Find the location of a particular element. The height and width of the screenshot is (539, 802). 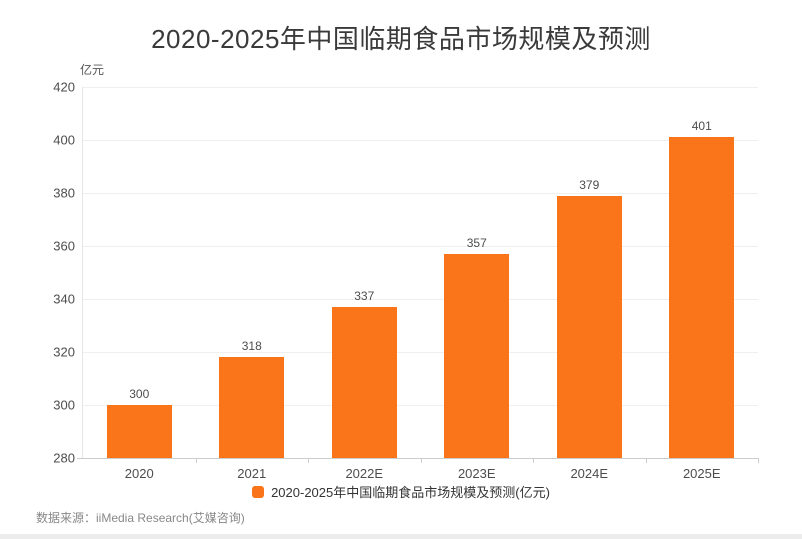

x-axis-line is located at coordinates (417, 458).